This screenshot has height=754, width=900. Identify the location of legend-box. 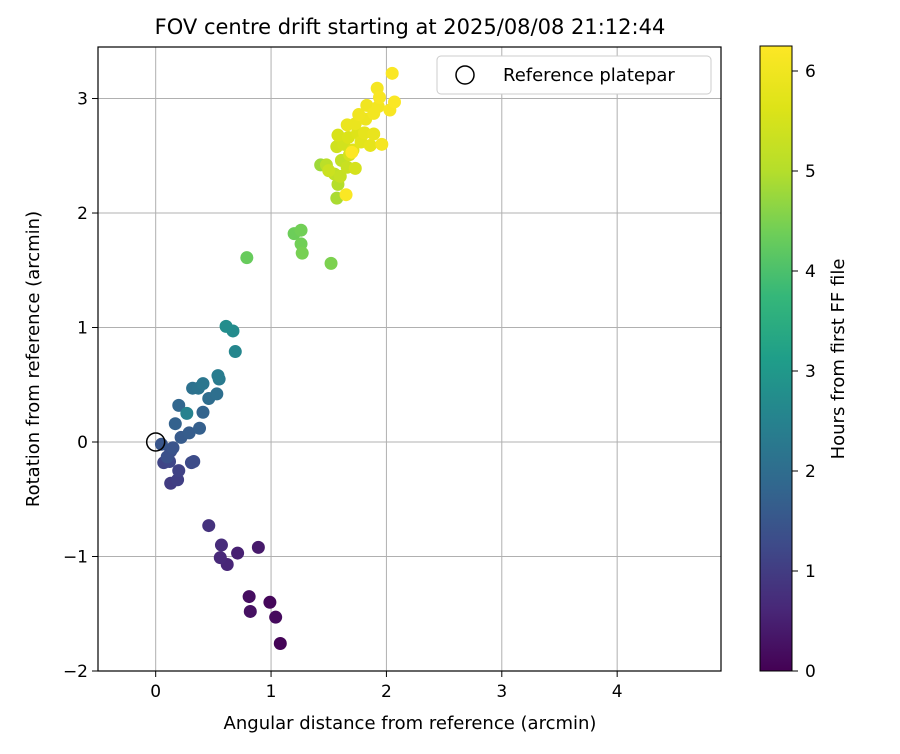
(574, 75).